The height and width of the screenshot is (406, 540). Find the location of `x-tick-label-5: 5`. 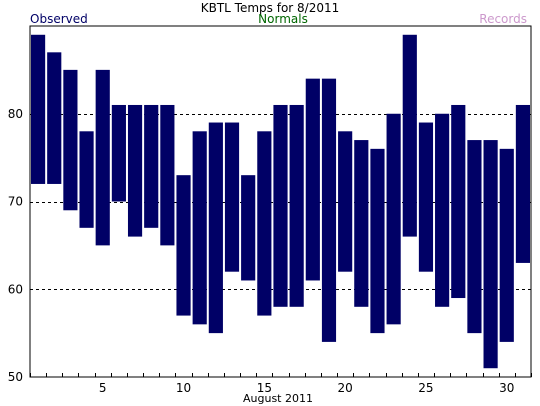

x-tick-label-5: 5 is located at coordinates (103, 388).